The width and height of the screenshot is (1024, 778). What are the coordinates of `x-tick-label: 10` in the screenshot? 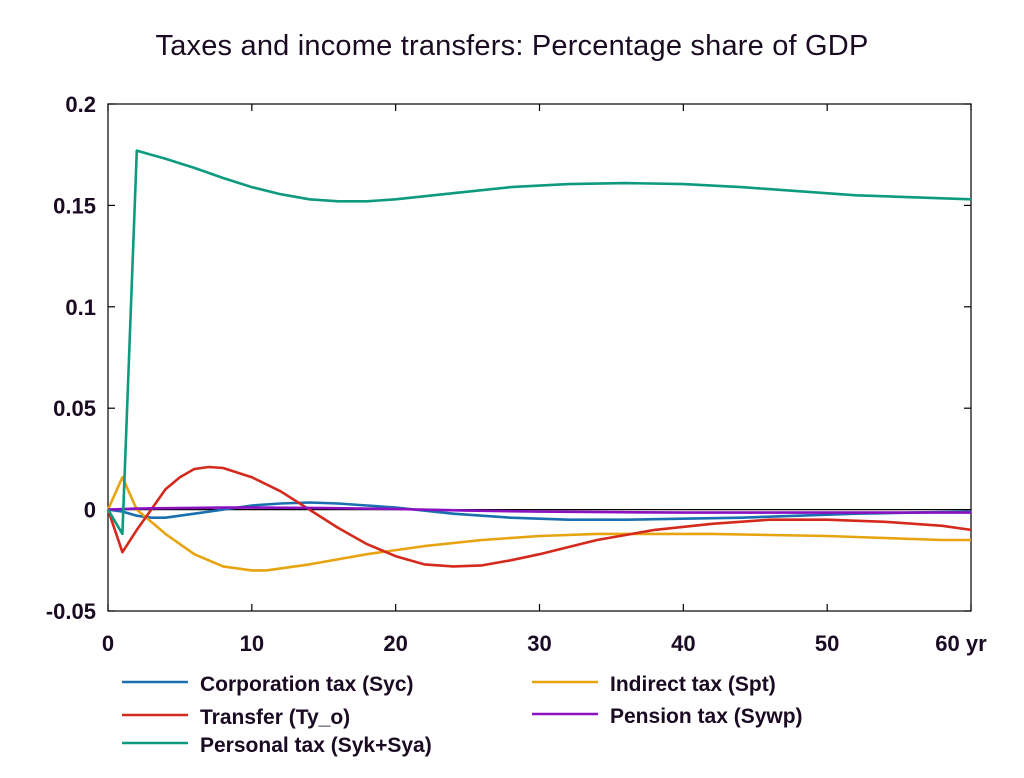 It's located at (252, 643).